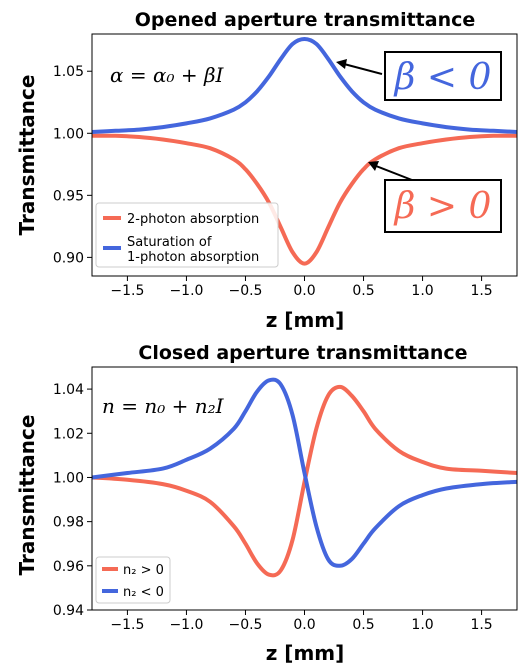  Describe the element at coordinates (305, 20) in the screenshot. I see `opened-aperture-title: Opened aperture transmittance` at that location.